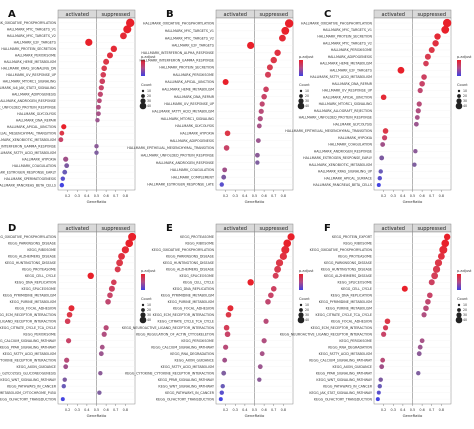 Image resolution: width=474 pixels, height=429 pixels. What do you see at coordinates (349, 308) in the screenshot?
I see `pathway-label: KEGG_PURINE_METABOLISM` at bounding box center [349, 308].